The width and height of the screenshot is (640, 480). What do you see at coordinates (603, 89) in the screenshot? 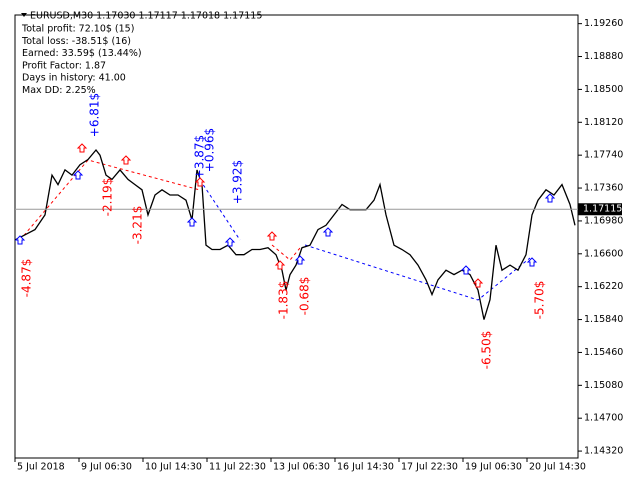
I see `y-tick-label: 1.18500` at bounding box center [603, 89].